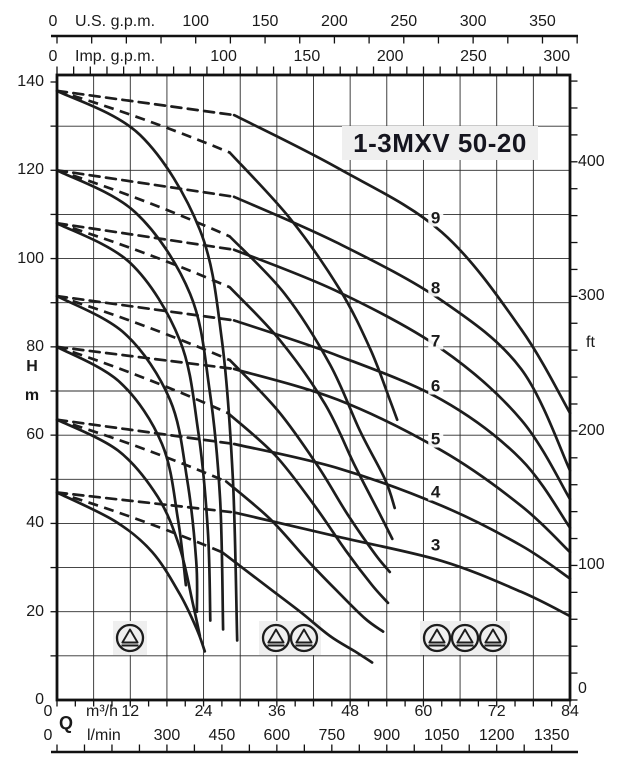  What do you see at coordinates (350, 711) in the screenshot?
I see `m3h-tick-label: 48` at bounding box center [350, 711].